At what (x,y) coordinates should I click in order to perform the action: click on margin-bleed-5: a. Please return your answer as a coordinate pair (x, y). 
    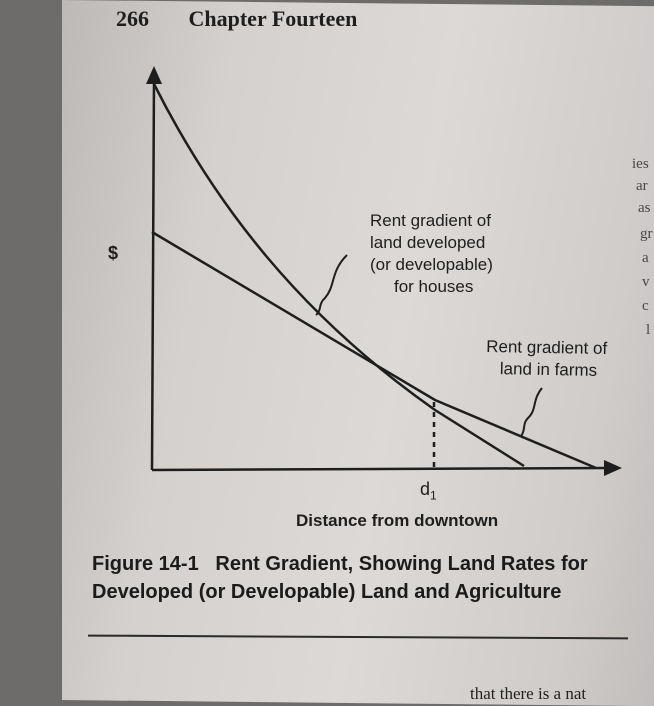
    Looking at the image, I should click on (645, 258).